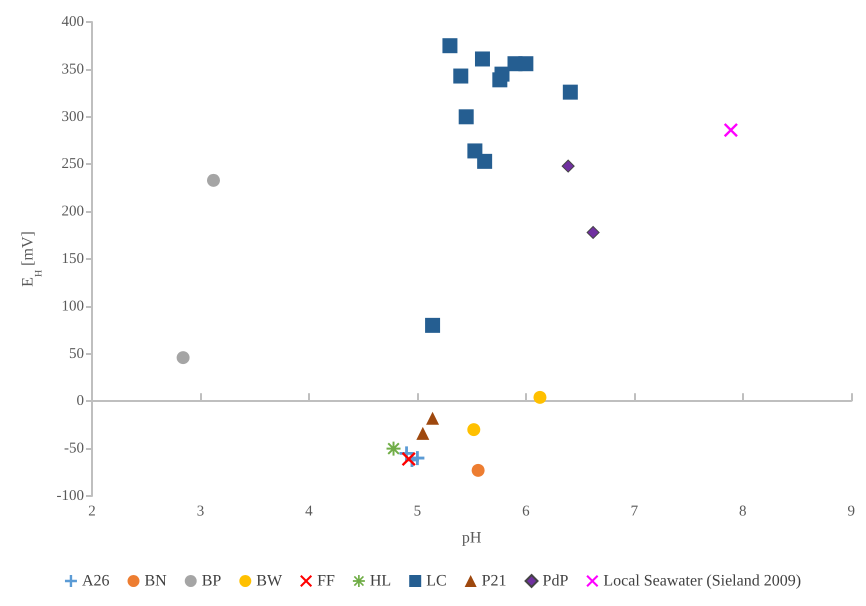 This screenshot has width=866, height=606. Describe the element at coordinates (702, 581) in the screenshot. I see `legend-label: Local Seawater (Sieland 2009)` at that location.